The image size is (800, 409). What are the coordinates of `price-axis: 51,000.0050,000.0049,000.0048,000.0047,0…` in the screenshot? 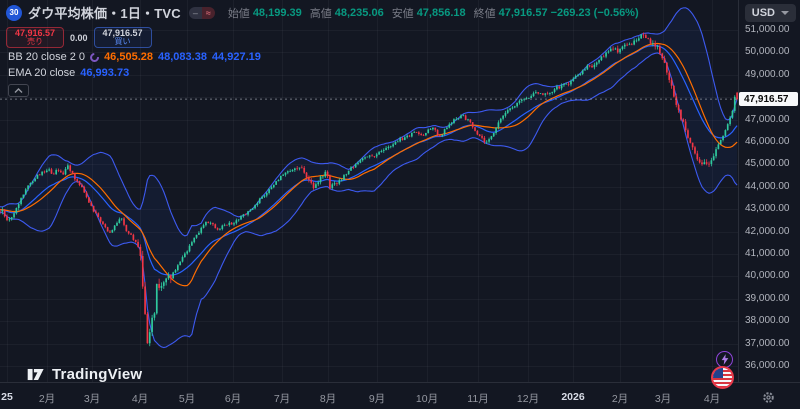 It's located at (769, 191).